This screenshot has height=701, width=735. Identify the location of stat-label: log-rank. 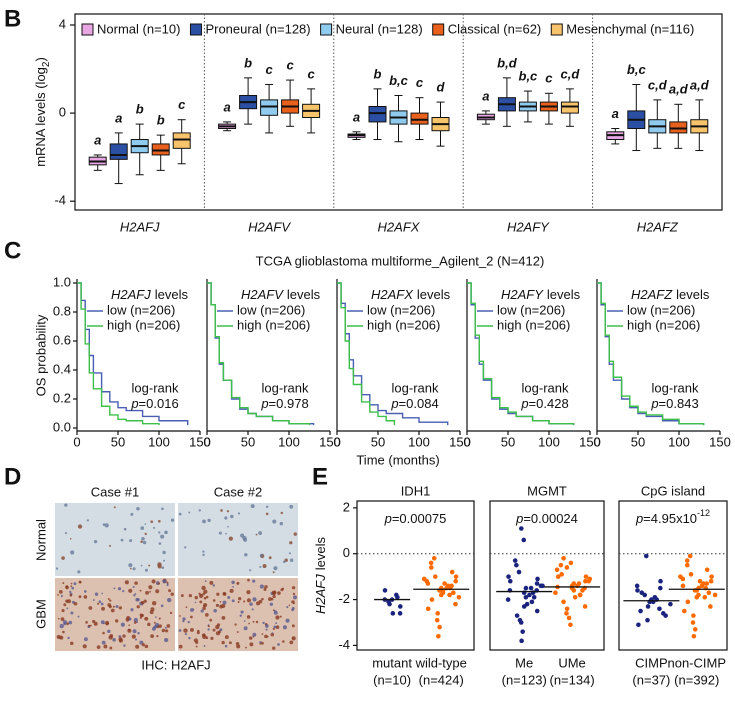
(545, 387).